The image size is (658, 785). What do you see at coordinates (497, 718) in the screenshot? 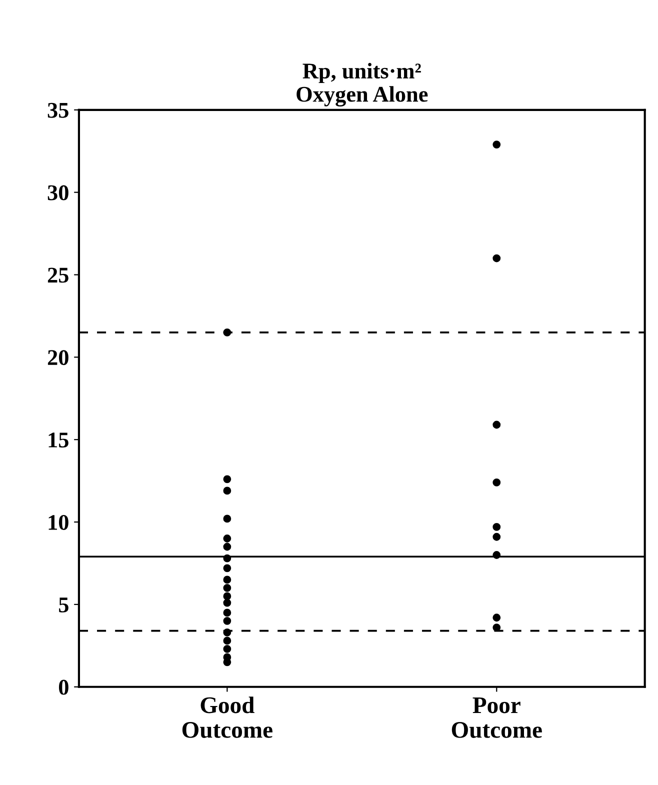
I see `x-tick-label: Poor Outcome` at bounding box center [497, 718].